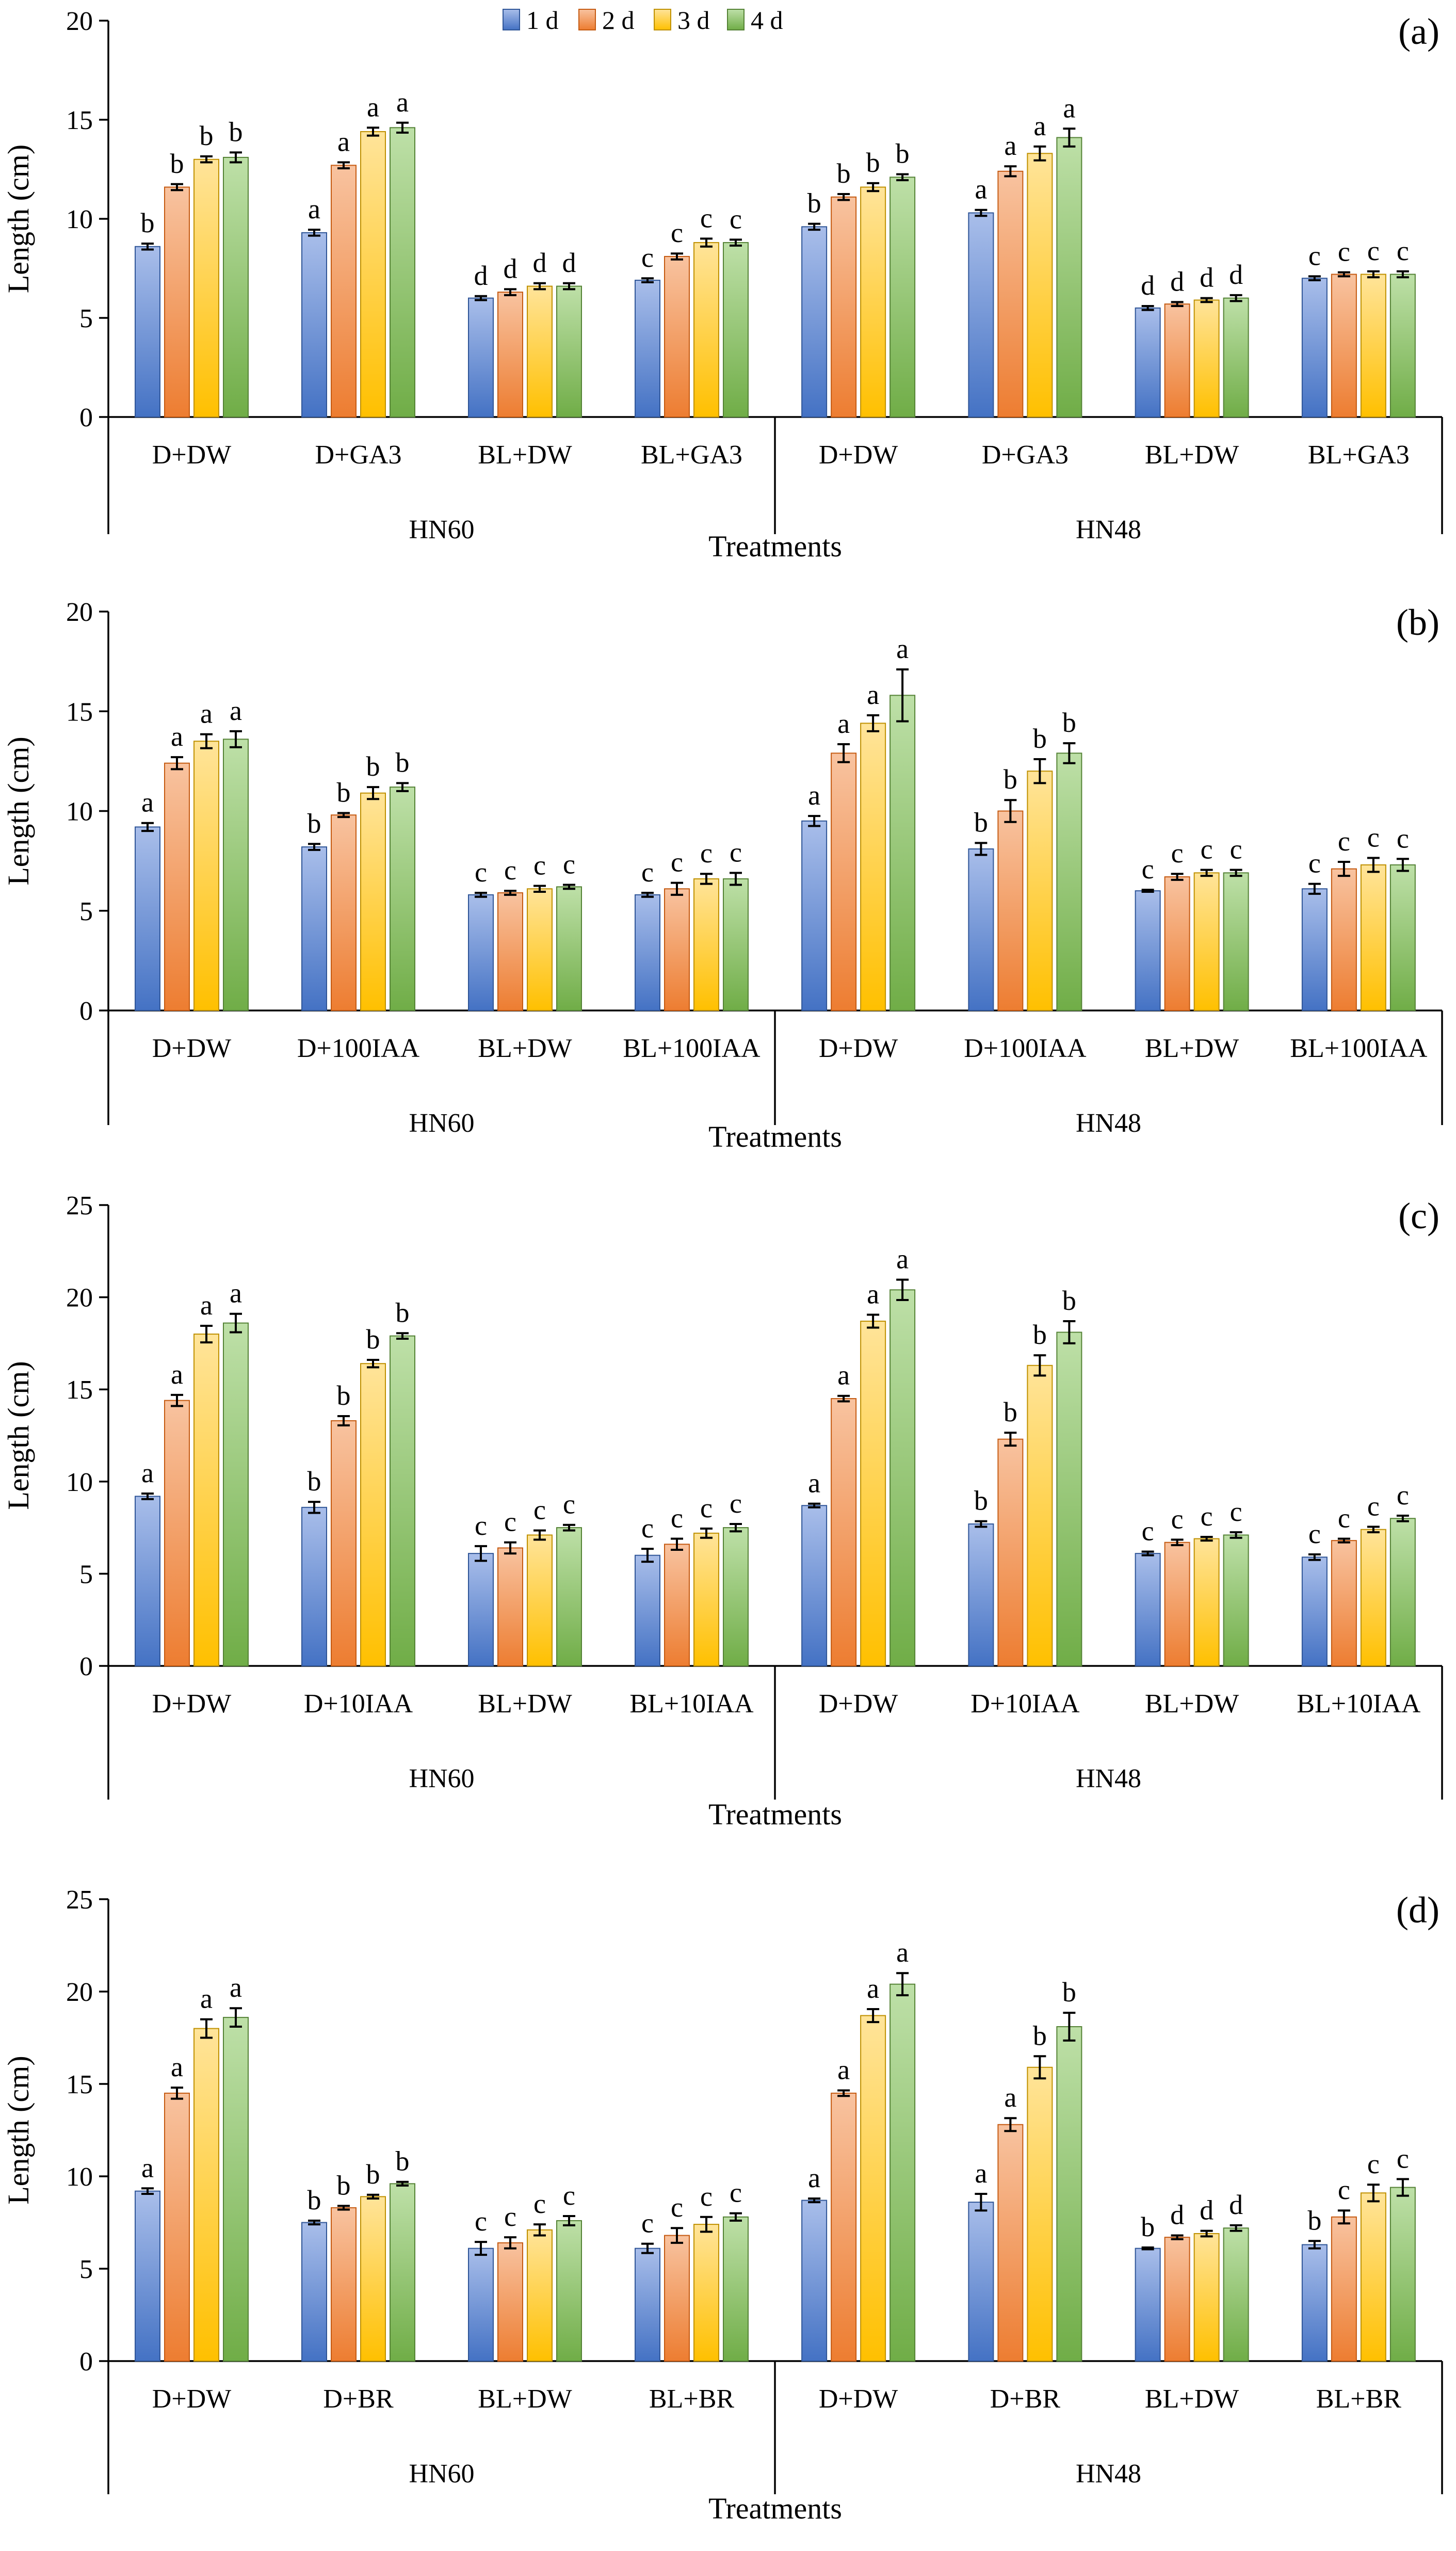 The width and height of the screenshot is (1456, 2551). I want to click on legend-entry-2d: 2 d, so click(606, 20).